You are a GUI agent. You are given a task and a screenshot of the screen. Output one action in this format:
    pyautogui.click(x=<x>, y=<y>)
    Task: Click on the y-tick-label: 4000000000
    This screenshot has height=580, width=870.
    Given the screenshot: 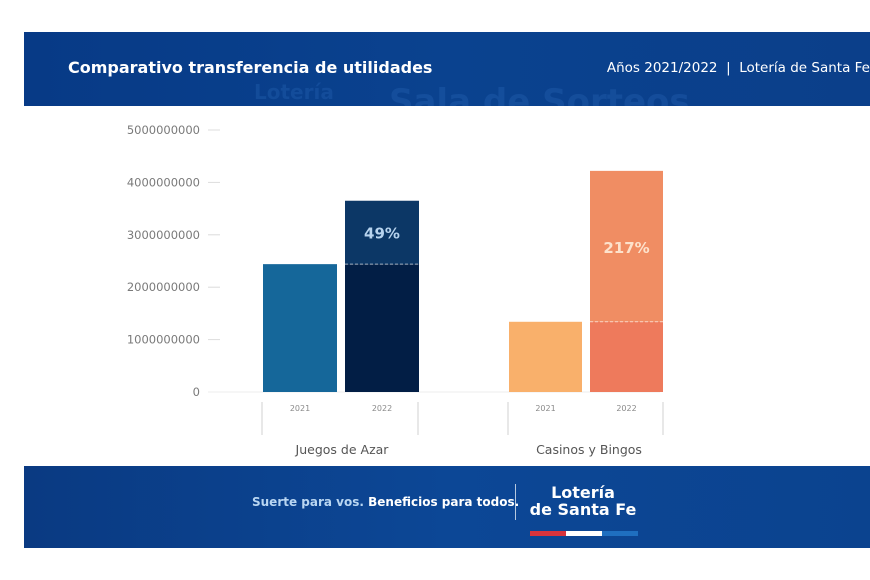 What is the action you would take?
    pyautogui.click(x=163, y=182)
    